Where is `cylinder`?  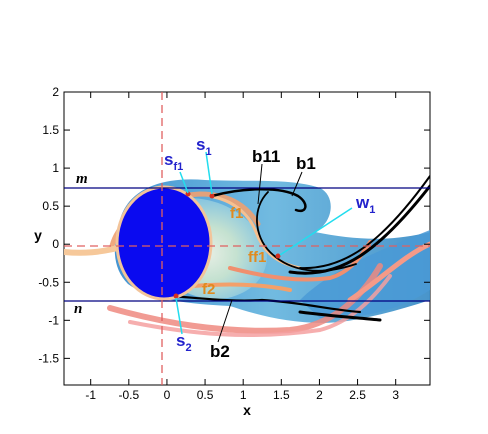
cylinder is located at coordinates (164, 243).